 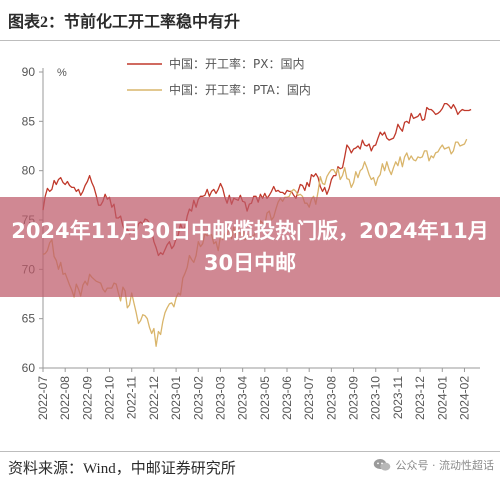 I want to click on x-tick-label: 2023-10, so click(x=376, y=398).